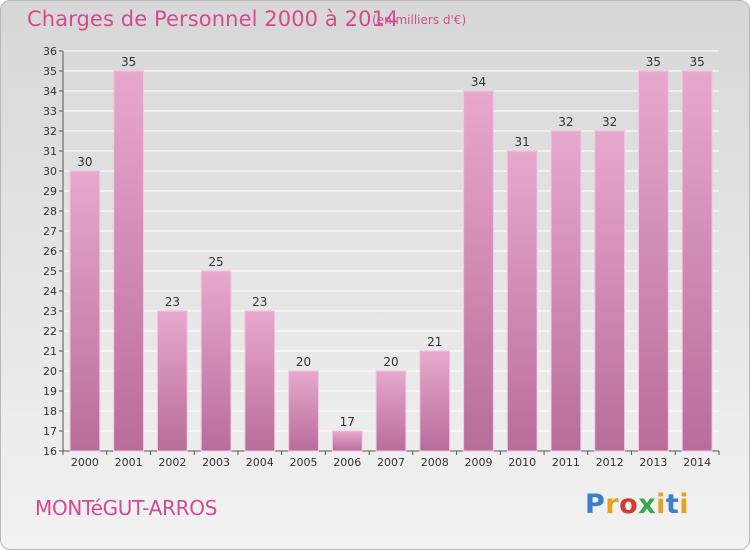 This screenshot has height=550, width=750. What do you see at coordinates (172, 462) in the screenshot?
I see `x-tick-label: 2002` at bounding box center [172, 462].